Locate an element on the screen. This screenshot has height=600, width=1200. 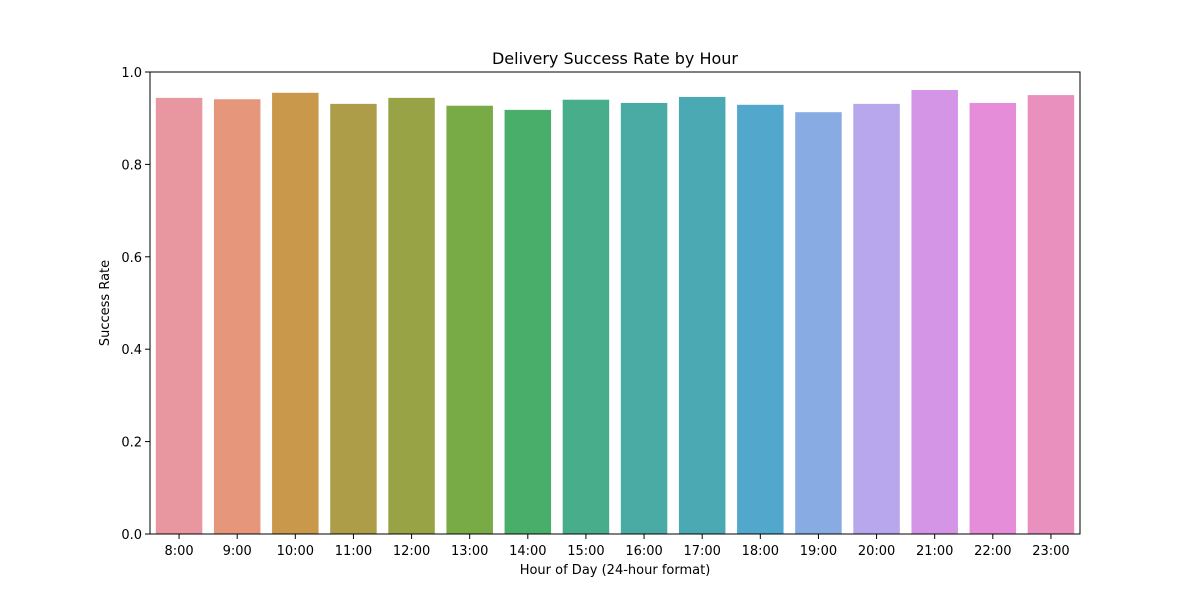
y-tick-label: 0.4 is located at coordinates (131, 350).